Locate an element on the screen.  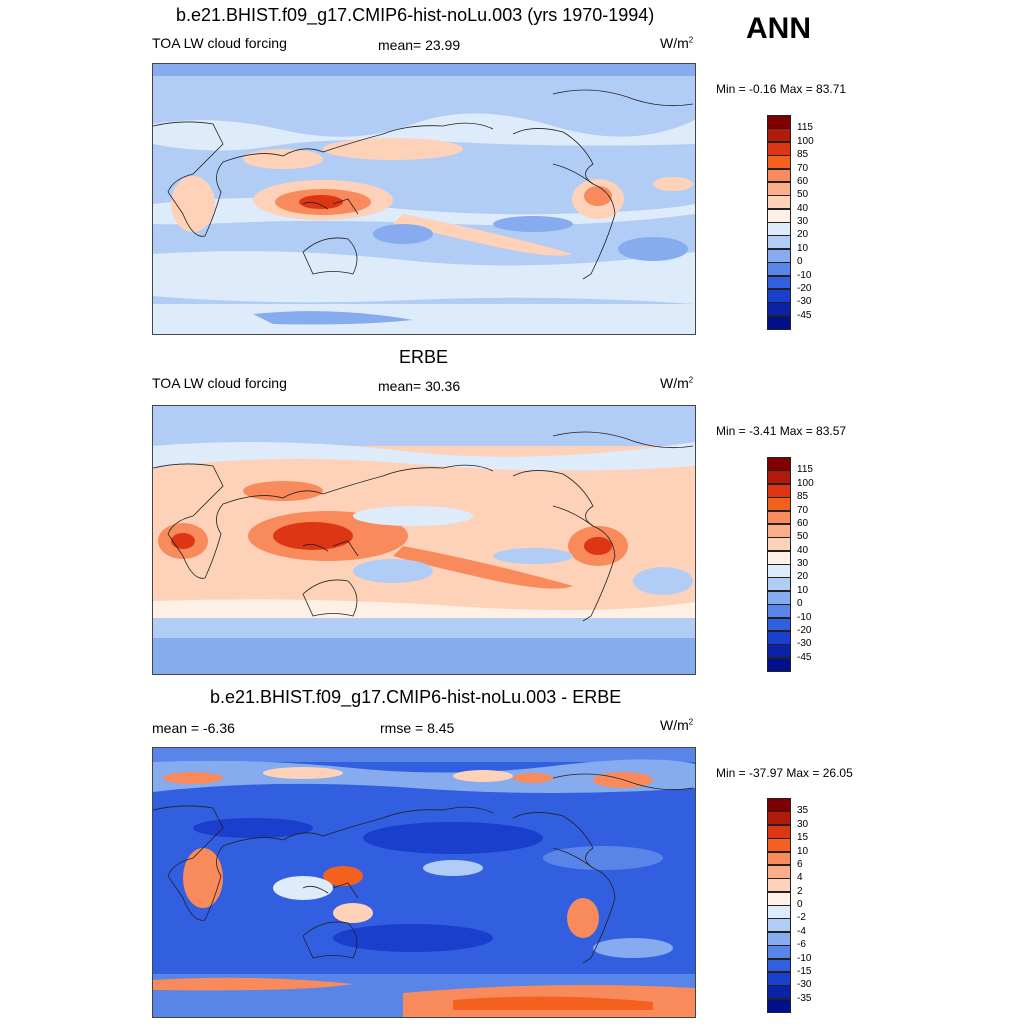
panel-3-mean: mean = -6.36 is located at coordinates (193, 728).